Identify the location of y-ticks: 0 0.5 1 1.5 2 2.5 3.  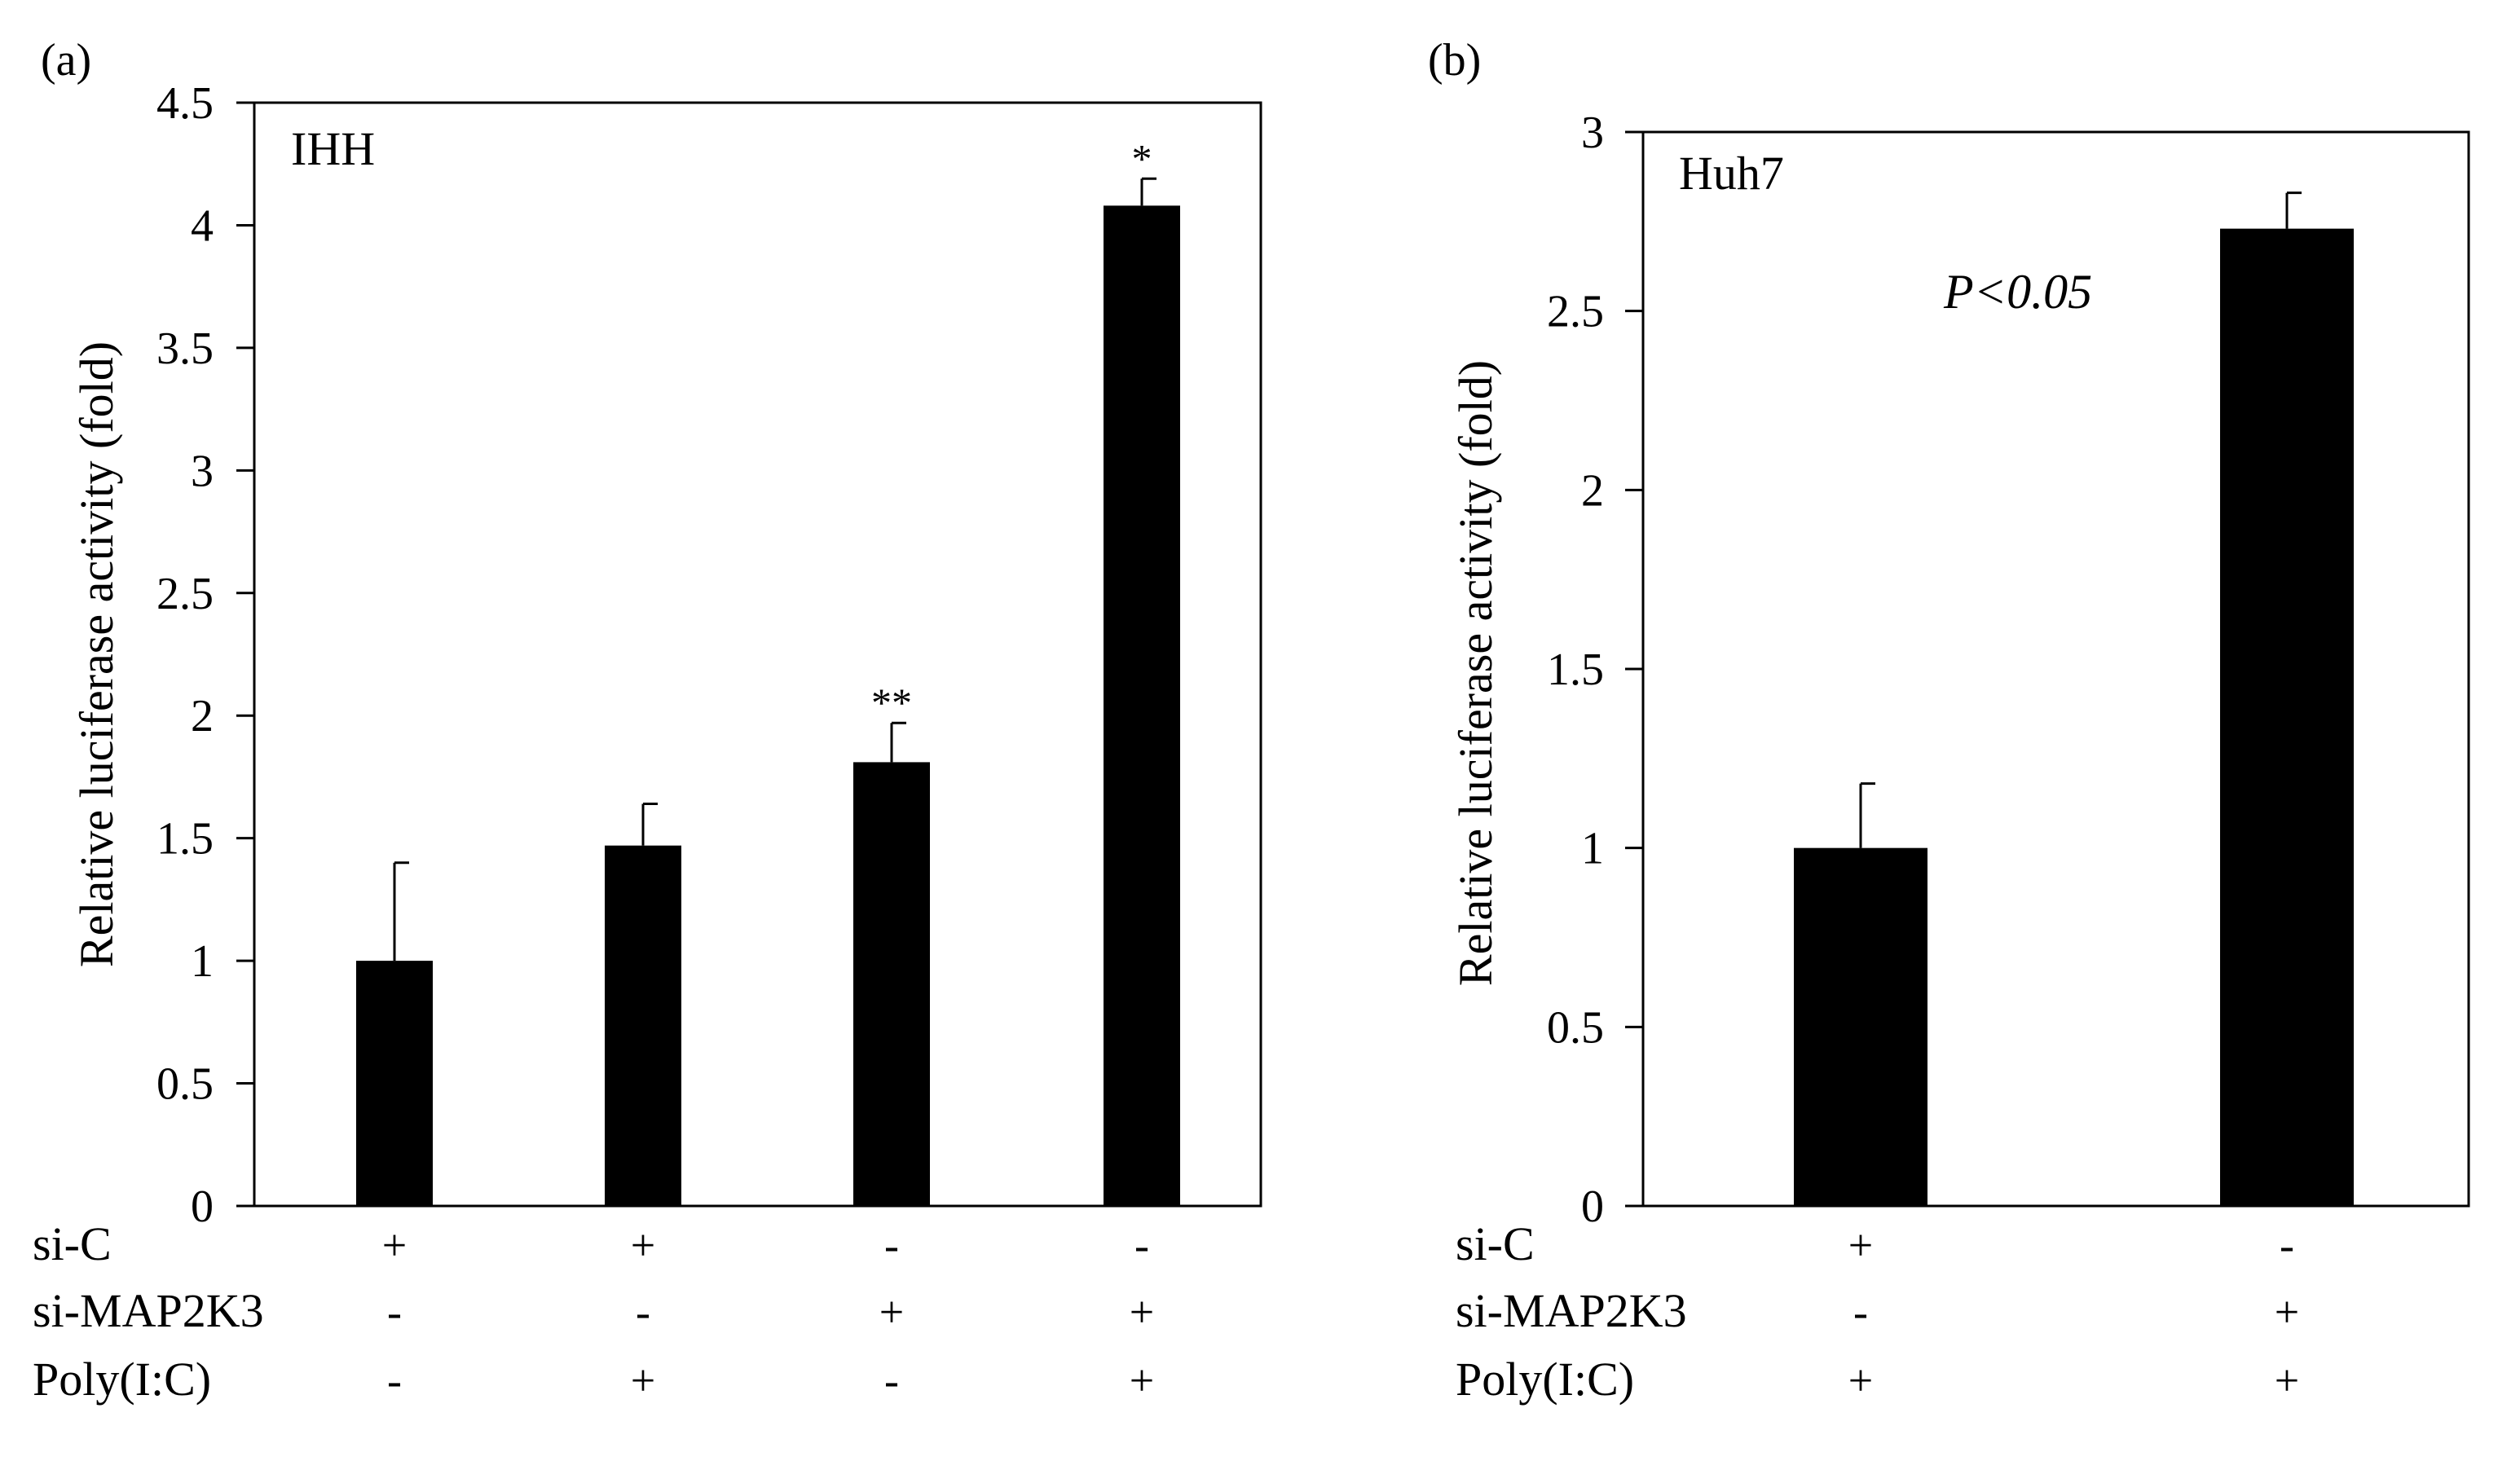
(1595, 670).